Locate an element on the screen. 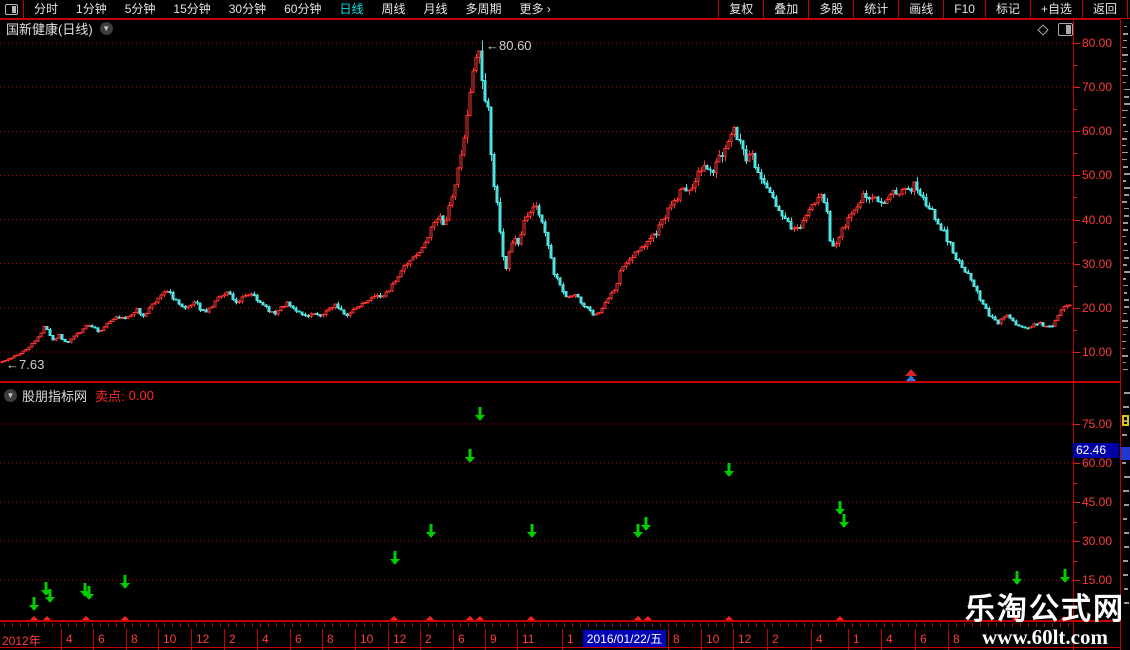  watermark: 乐淘公式网 www.60lt.com is located at coordinates (1045, 621).